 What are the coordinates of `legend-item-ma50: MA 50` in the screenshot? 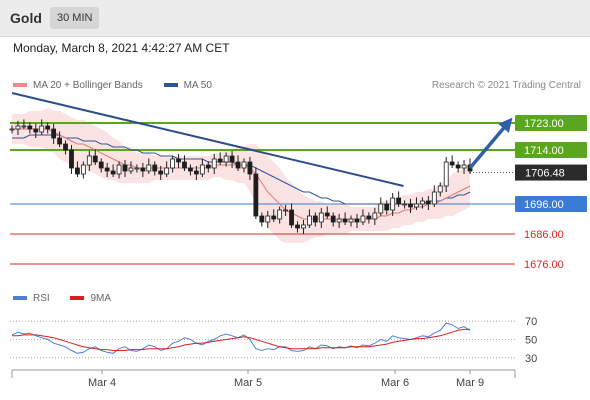 It's located at (187, 85).